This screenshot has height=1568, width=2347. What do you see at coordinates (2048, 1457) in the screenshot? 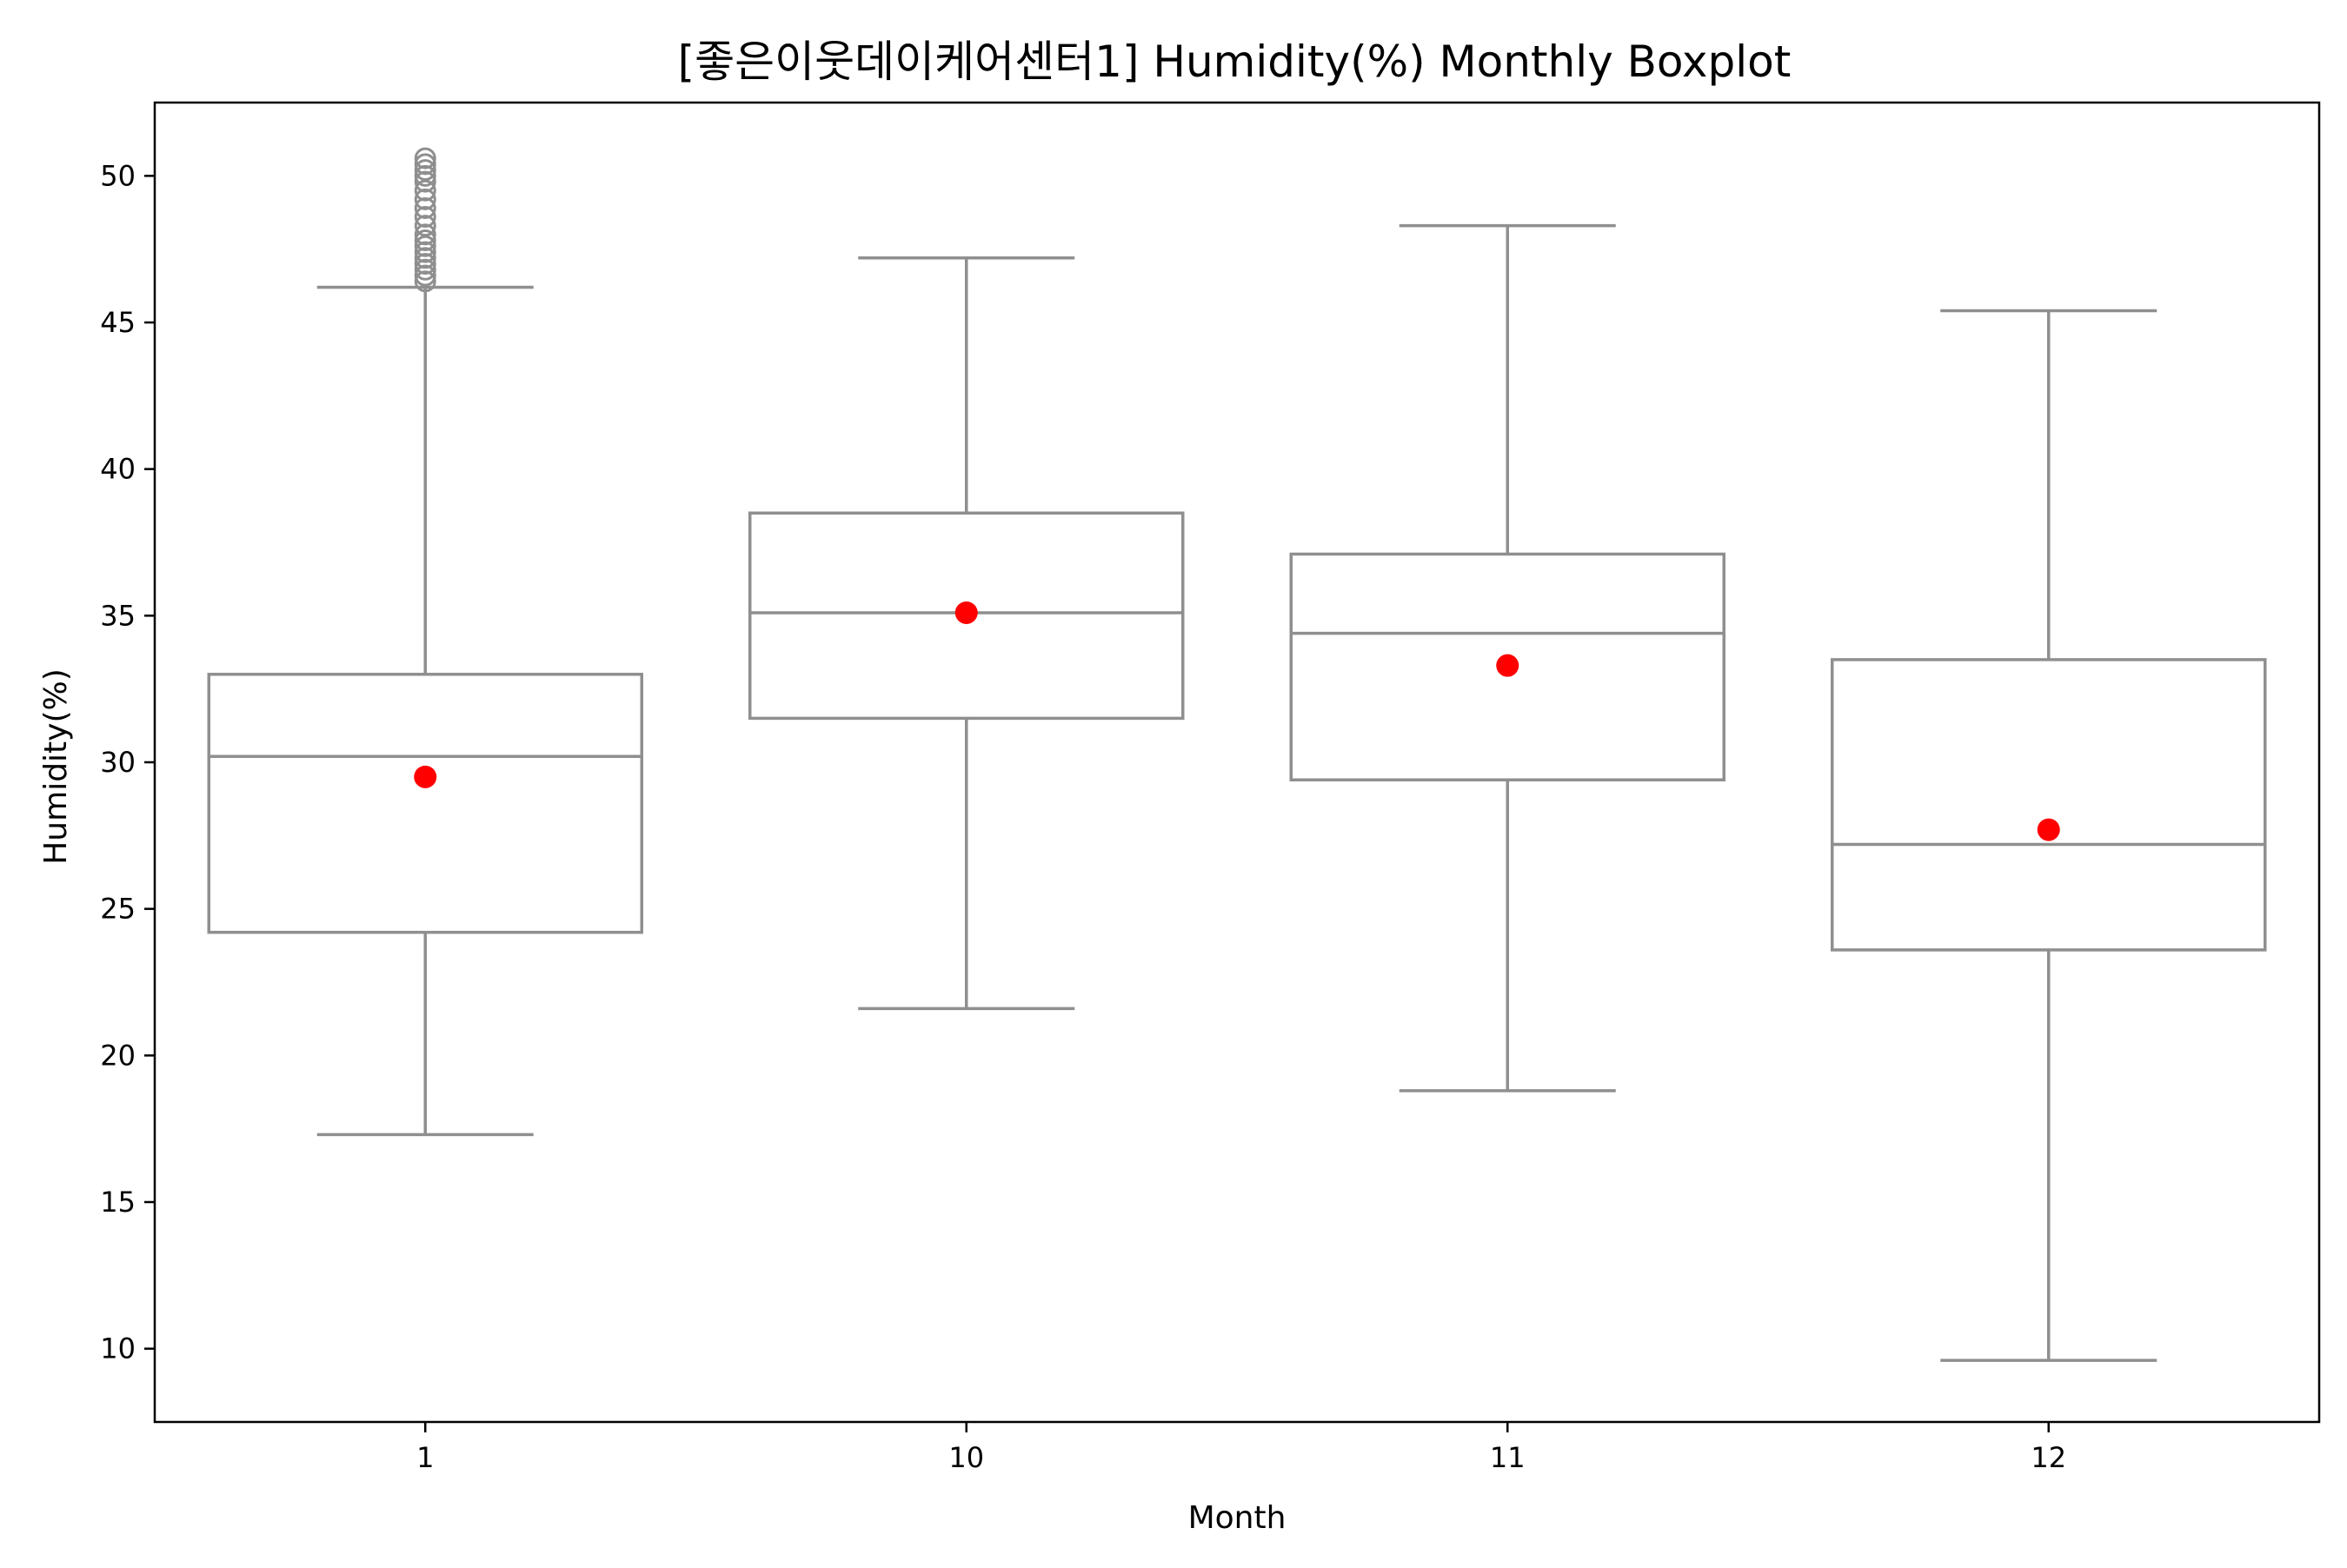
I see `x-tick-label: 12` at bounding box center [2048, 1457].